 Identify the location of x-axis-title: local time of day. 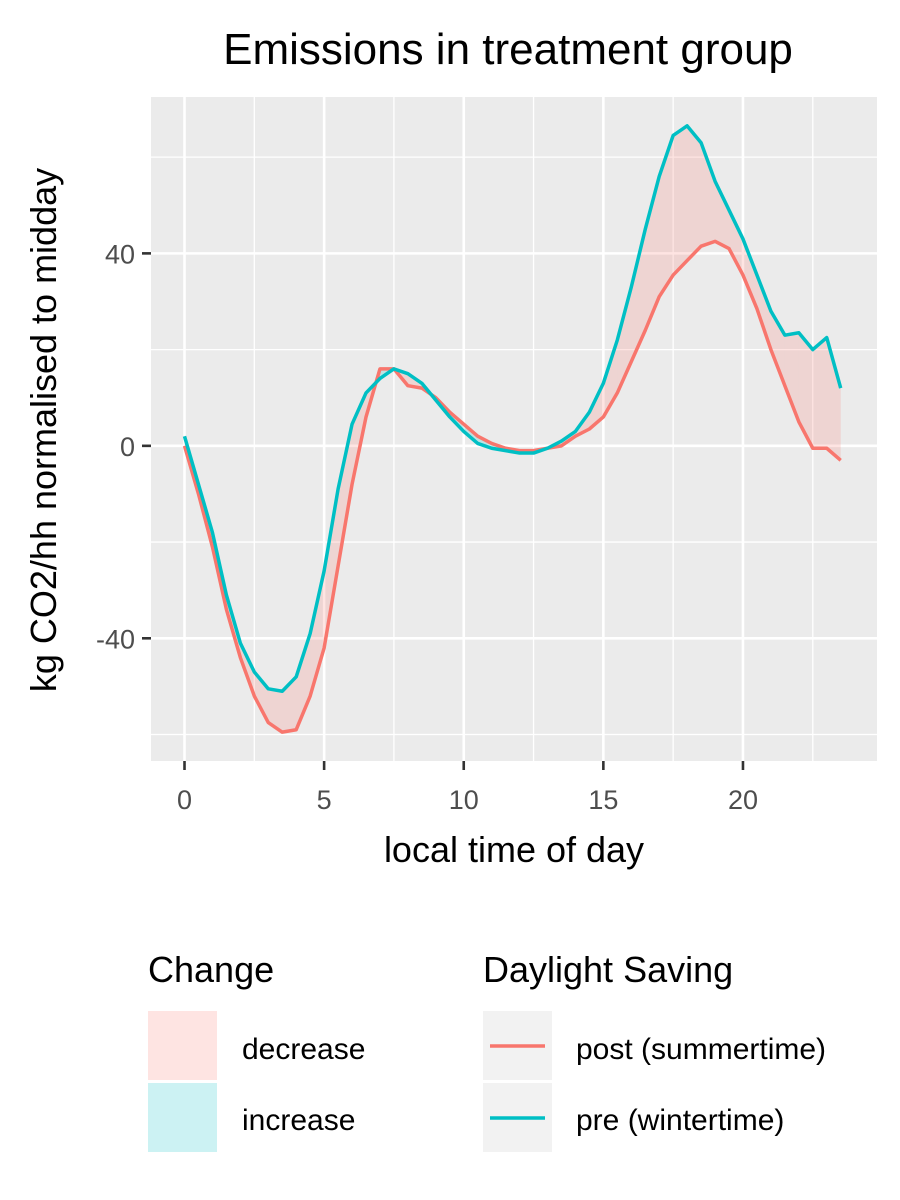
(514, 849).